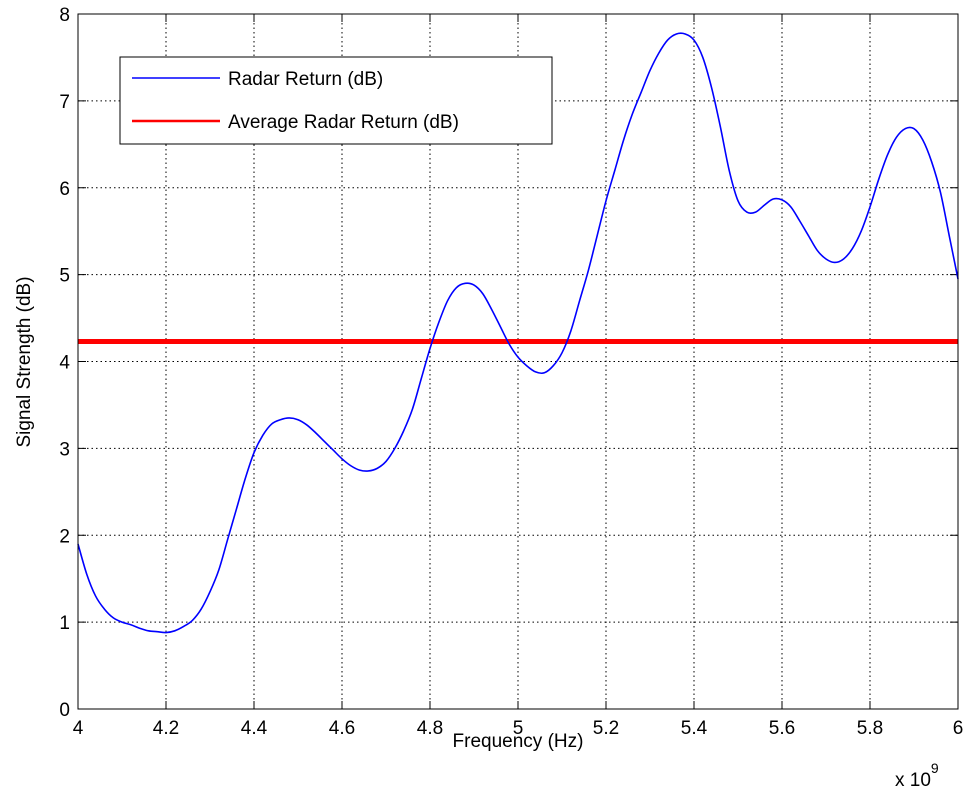 The image size is (966, 794). I want to click on x-axis-label: Frequency (Hz), so click(518, 741).